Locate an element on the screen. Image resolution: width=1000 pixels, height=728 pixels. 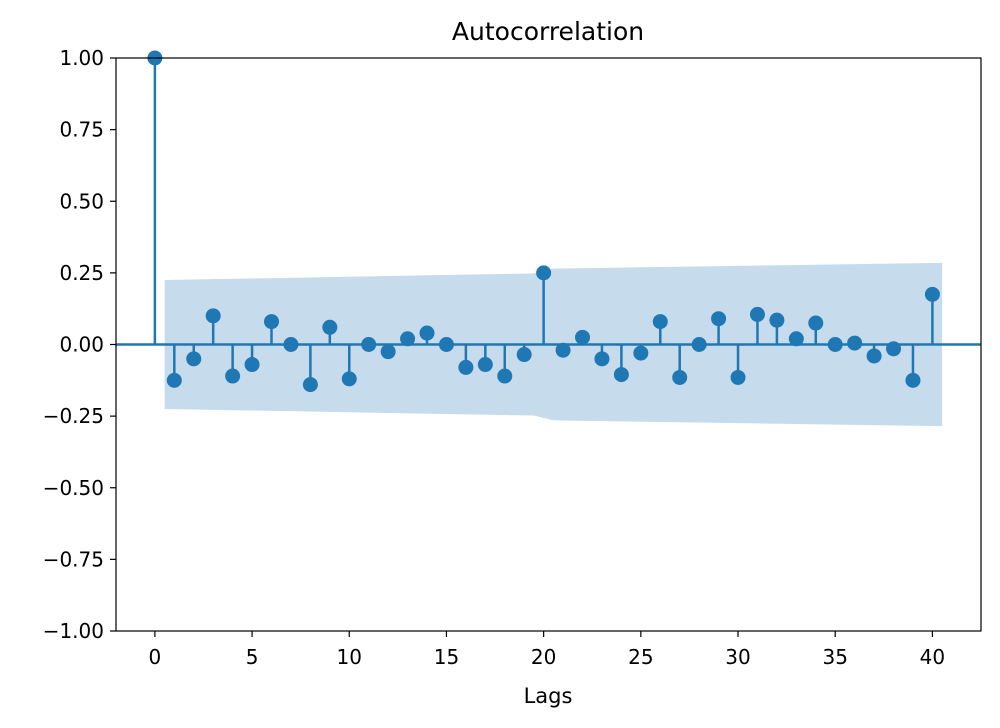
x-tick-label: 25 is located at coordinates (640, 657).